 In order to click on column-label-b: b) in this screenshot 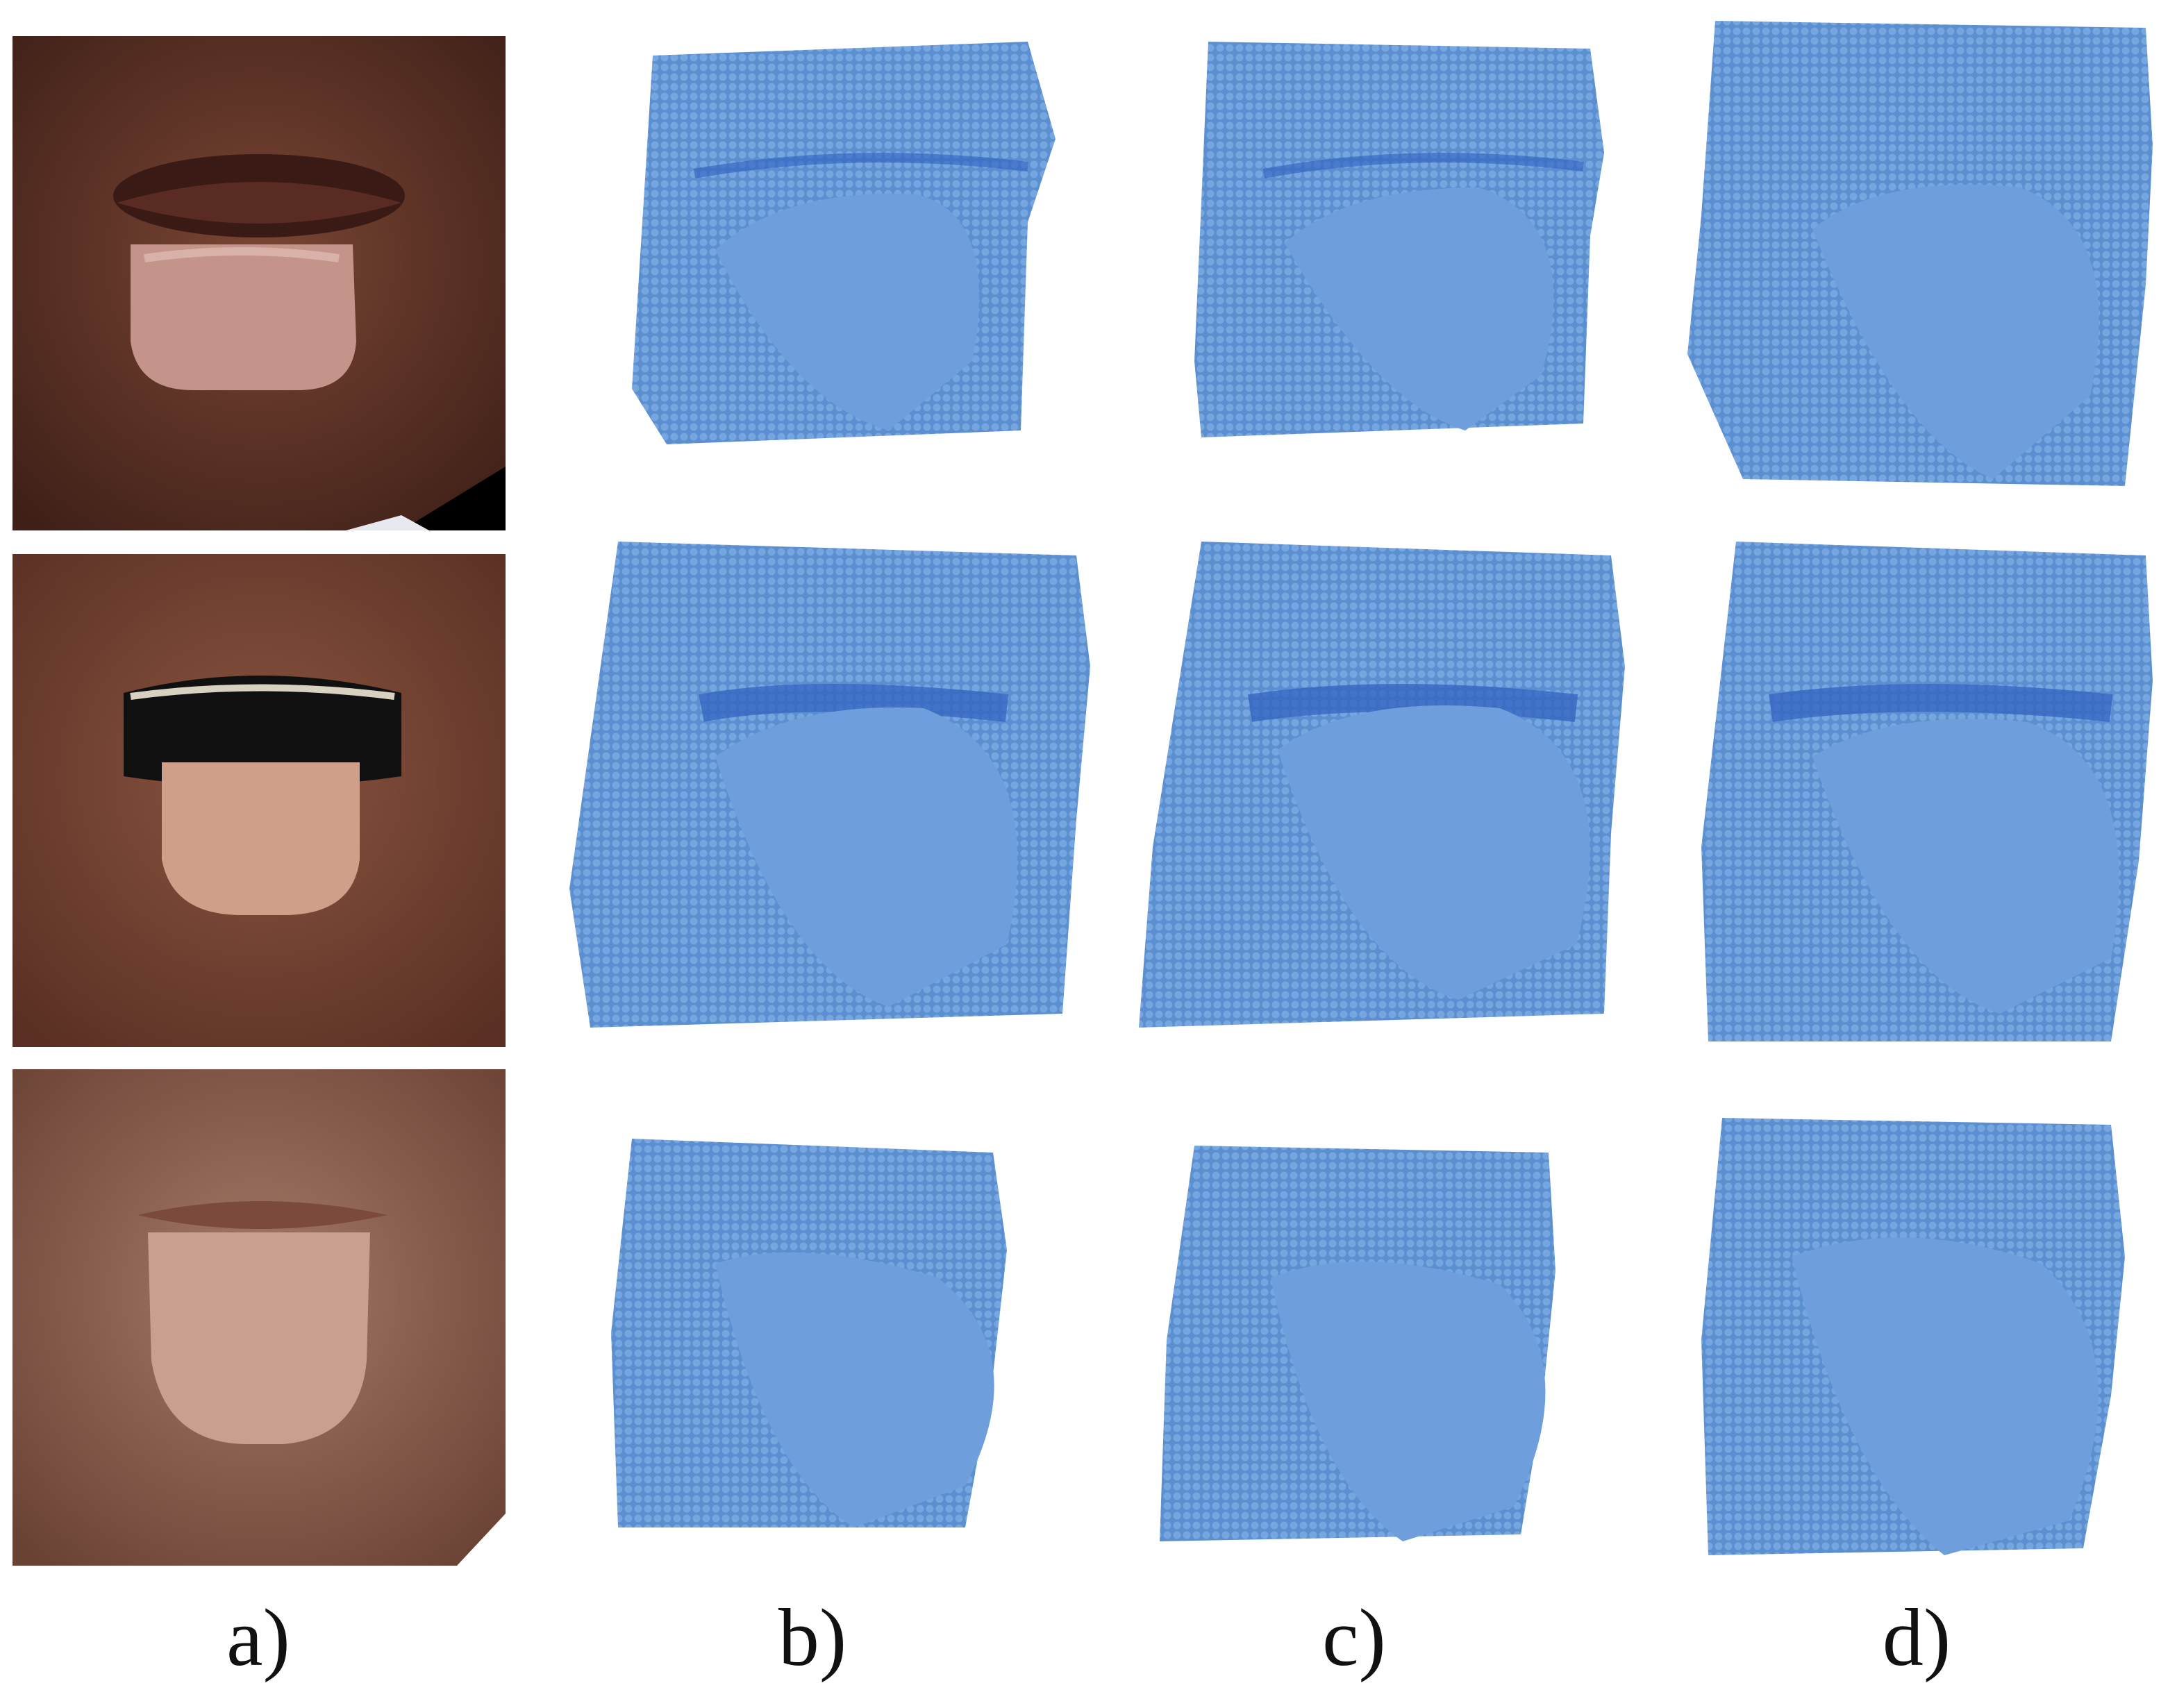, I will do `click(813, 1637)`.